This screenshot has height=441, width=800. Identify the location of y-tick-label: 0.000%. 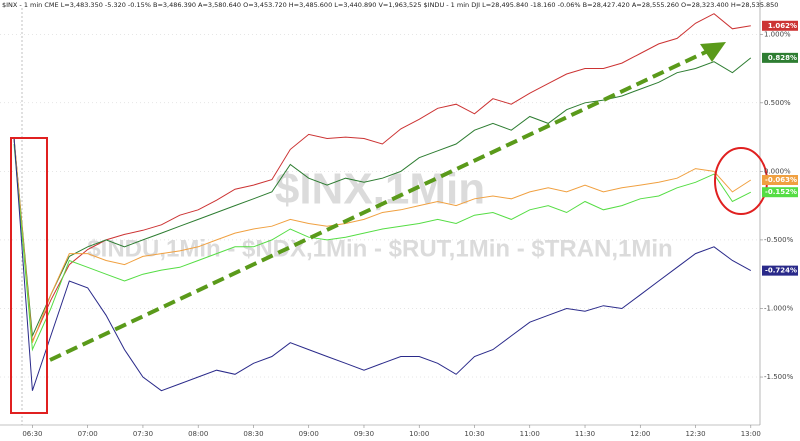
(777, 171).